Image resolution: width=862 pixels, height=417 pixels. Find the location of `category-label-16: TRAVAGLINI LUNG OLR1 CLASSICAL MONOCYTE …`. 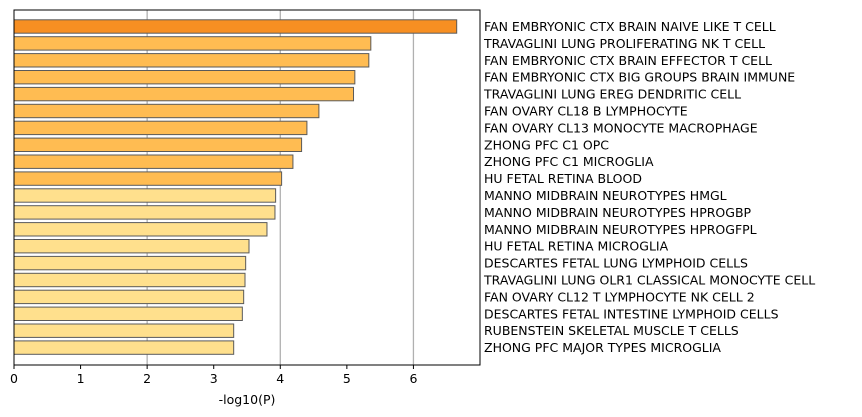

category-label-16: TRAVAGLINI LUNG OLR1 CLASSICAL MONOCYTE … is located at coordinates (649, 280).